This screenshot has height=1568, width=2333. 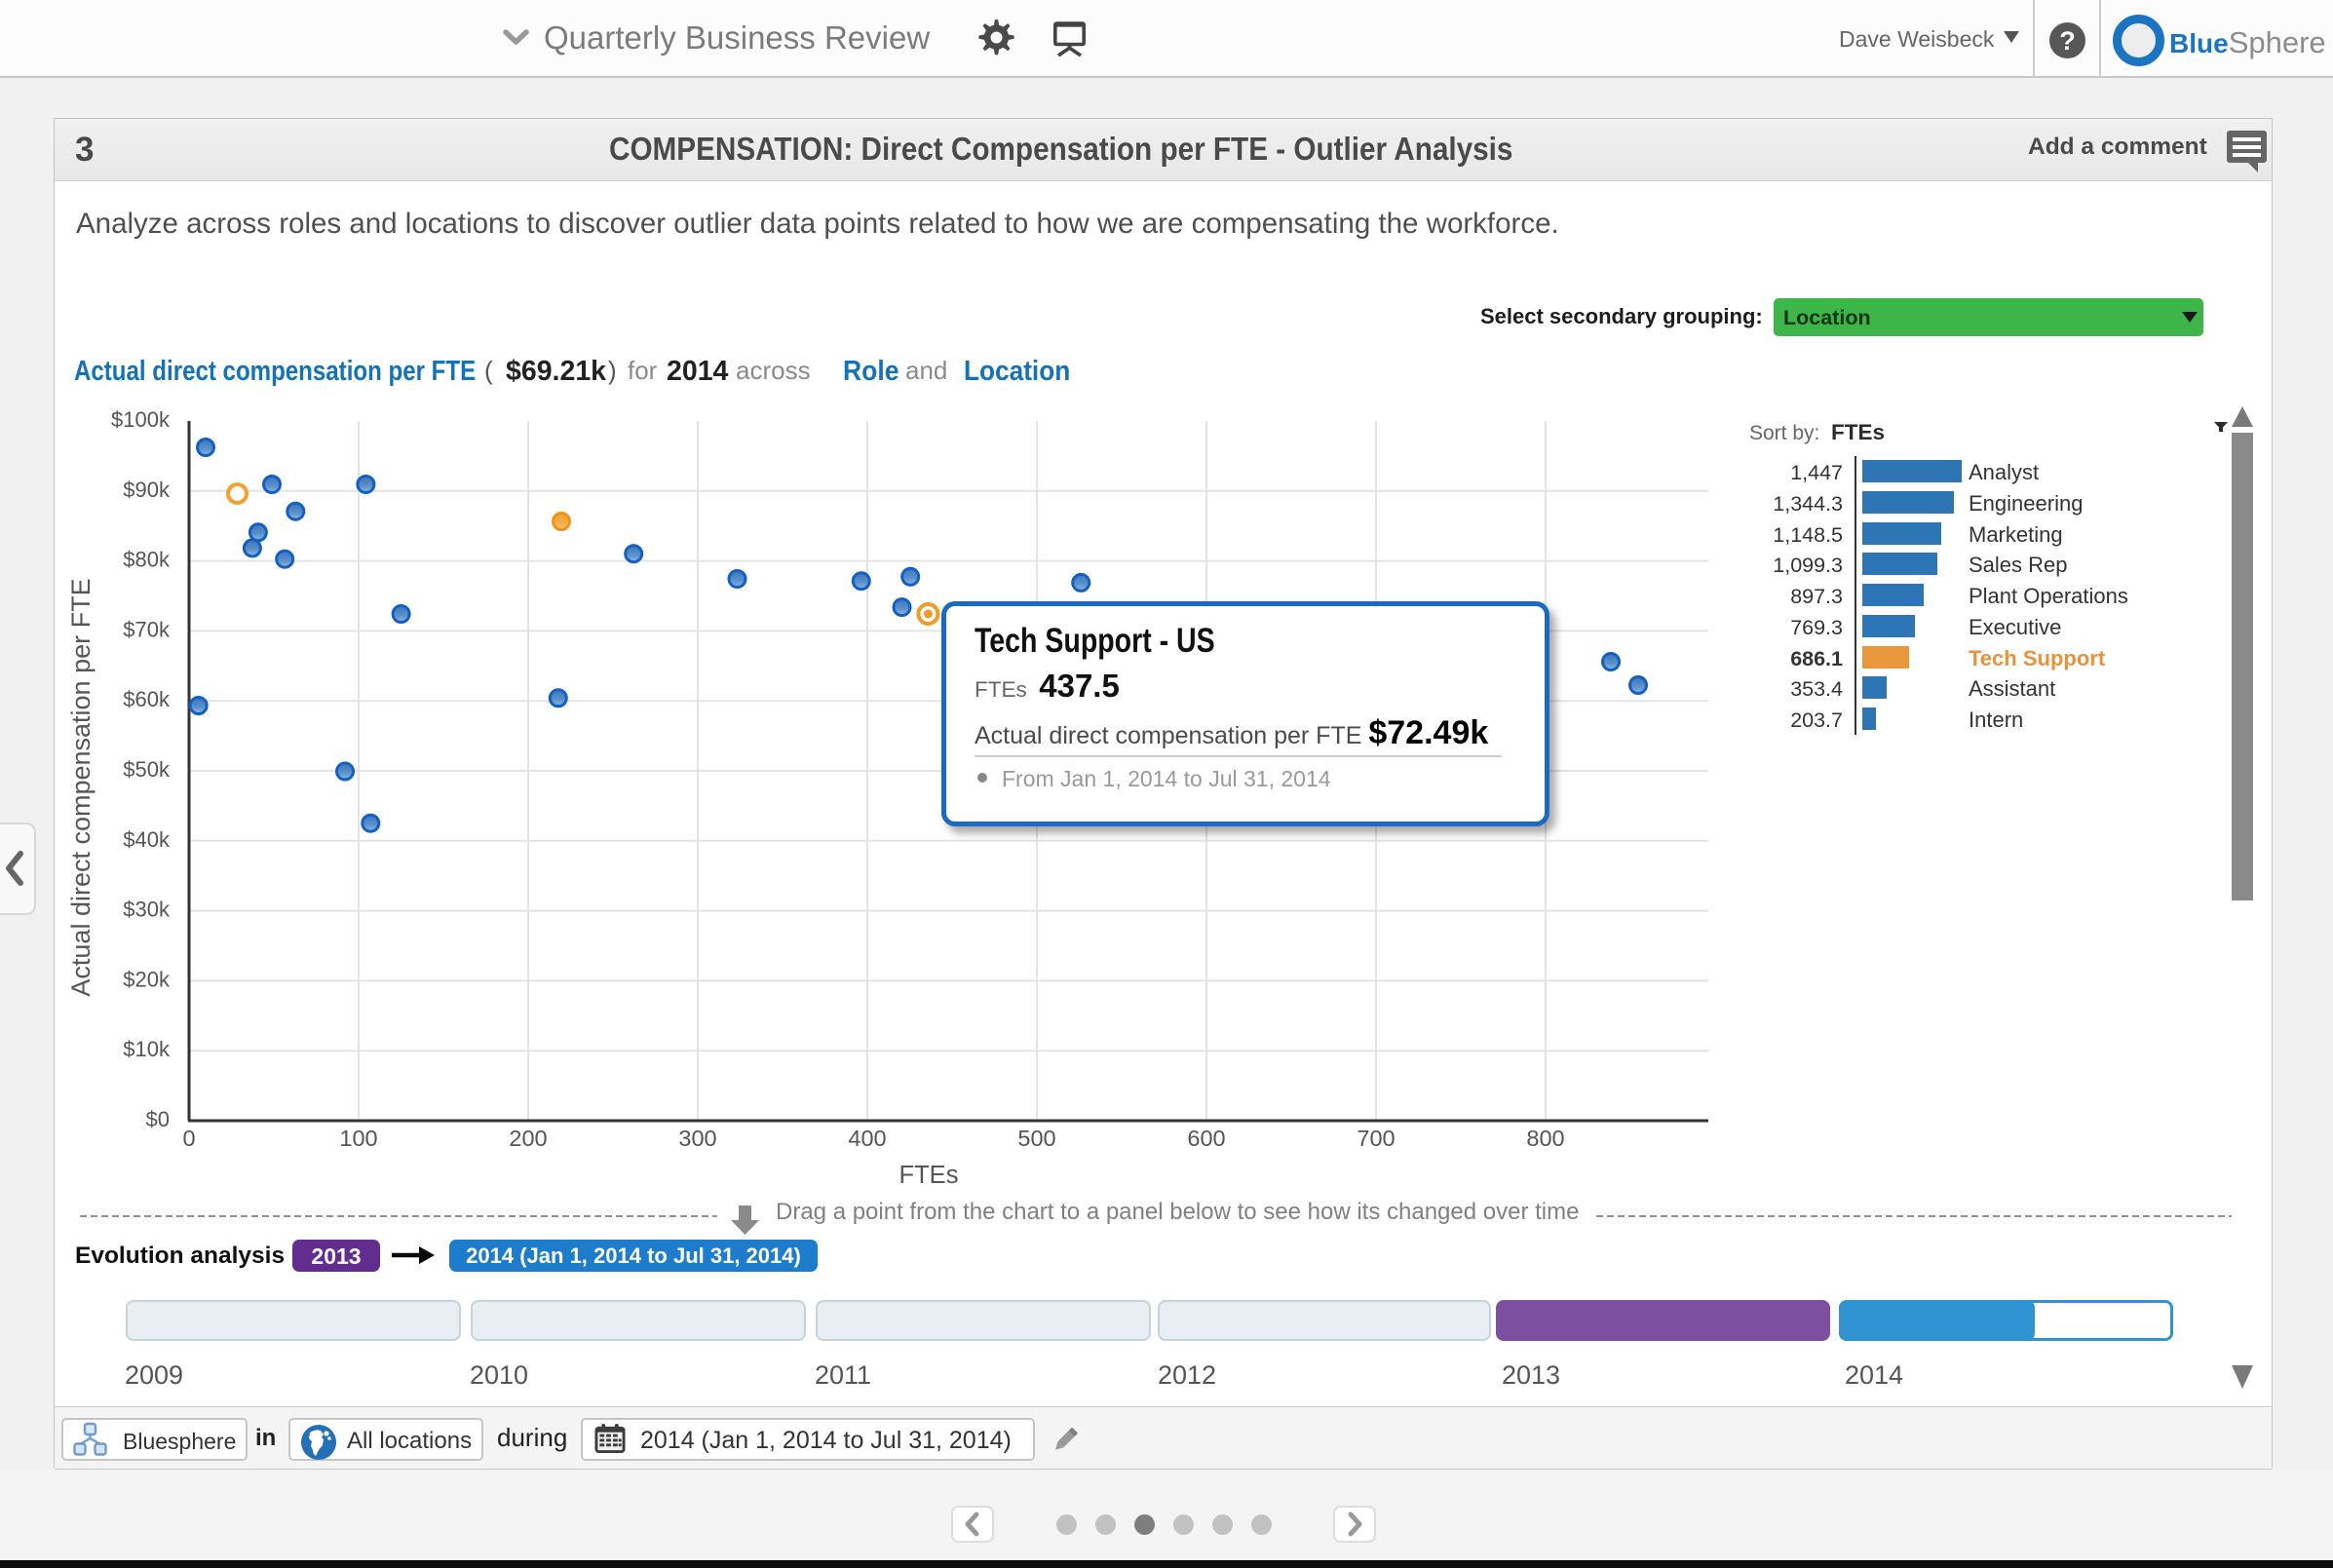 What do you see at coordinates (147, 699) in the screenshot?
I see `svg-text: $60k` at bounding box center [147, 699].